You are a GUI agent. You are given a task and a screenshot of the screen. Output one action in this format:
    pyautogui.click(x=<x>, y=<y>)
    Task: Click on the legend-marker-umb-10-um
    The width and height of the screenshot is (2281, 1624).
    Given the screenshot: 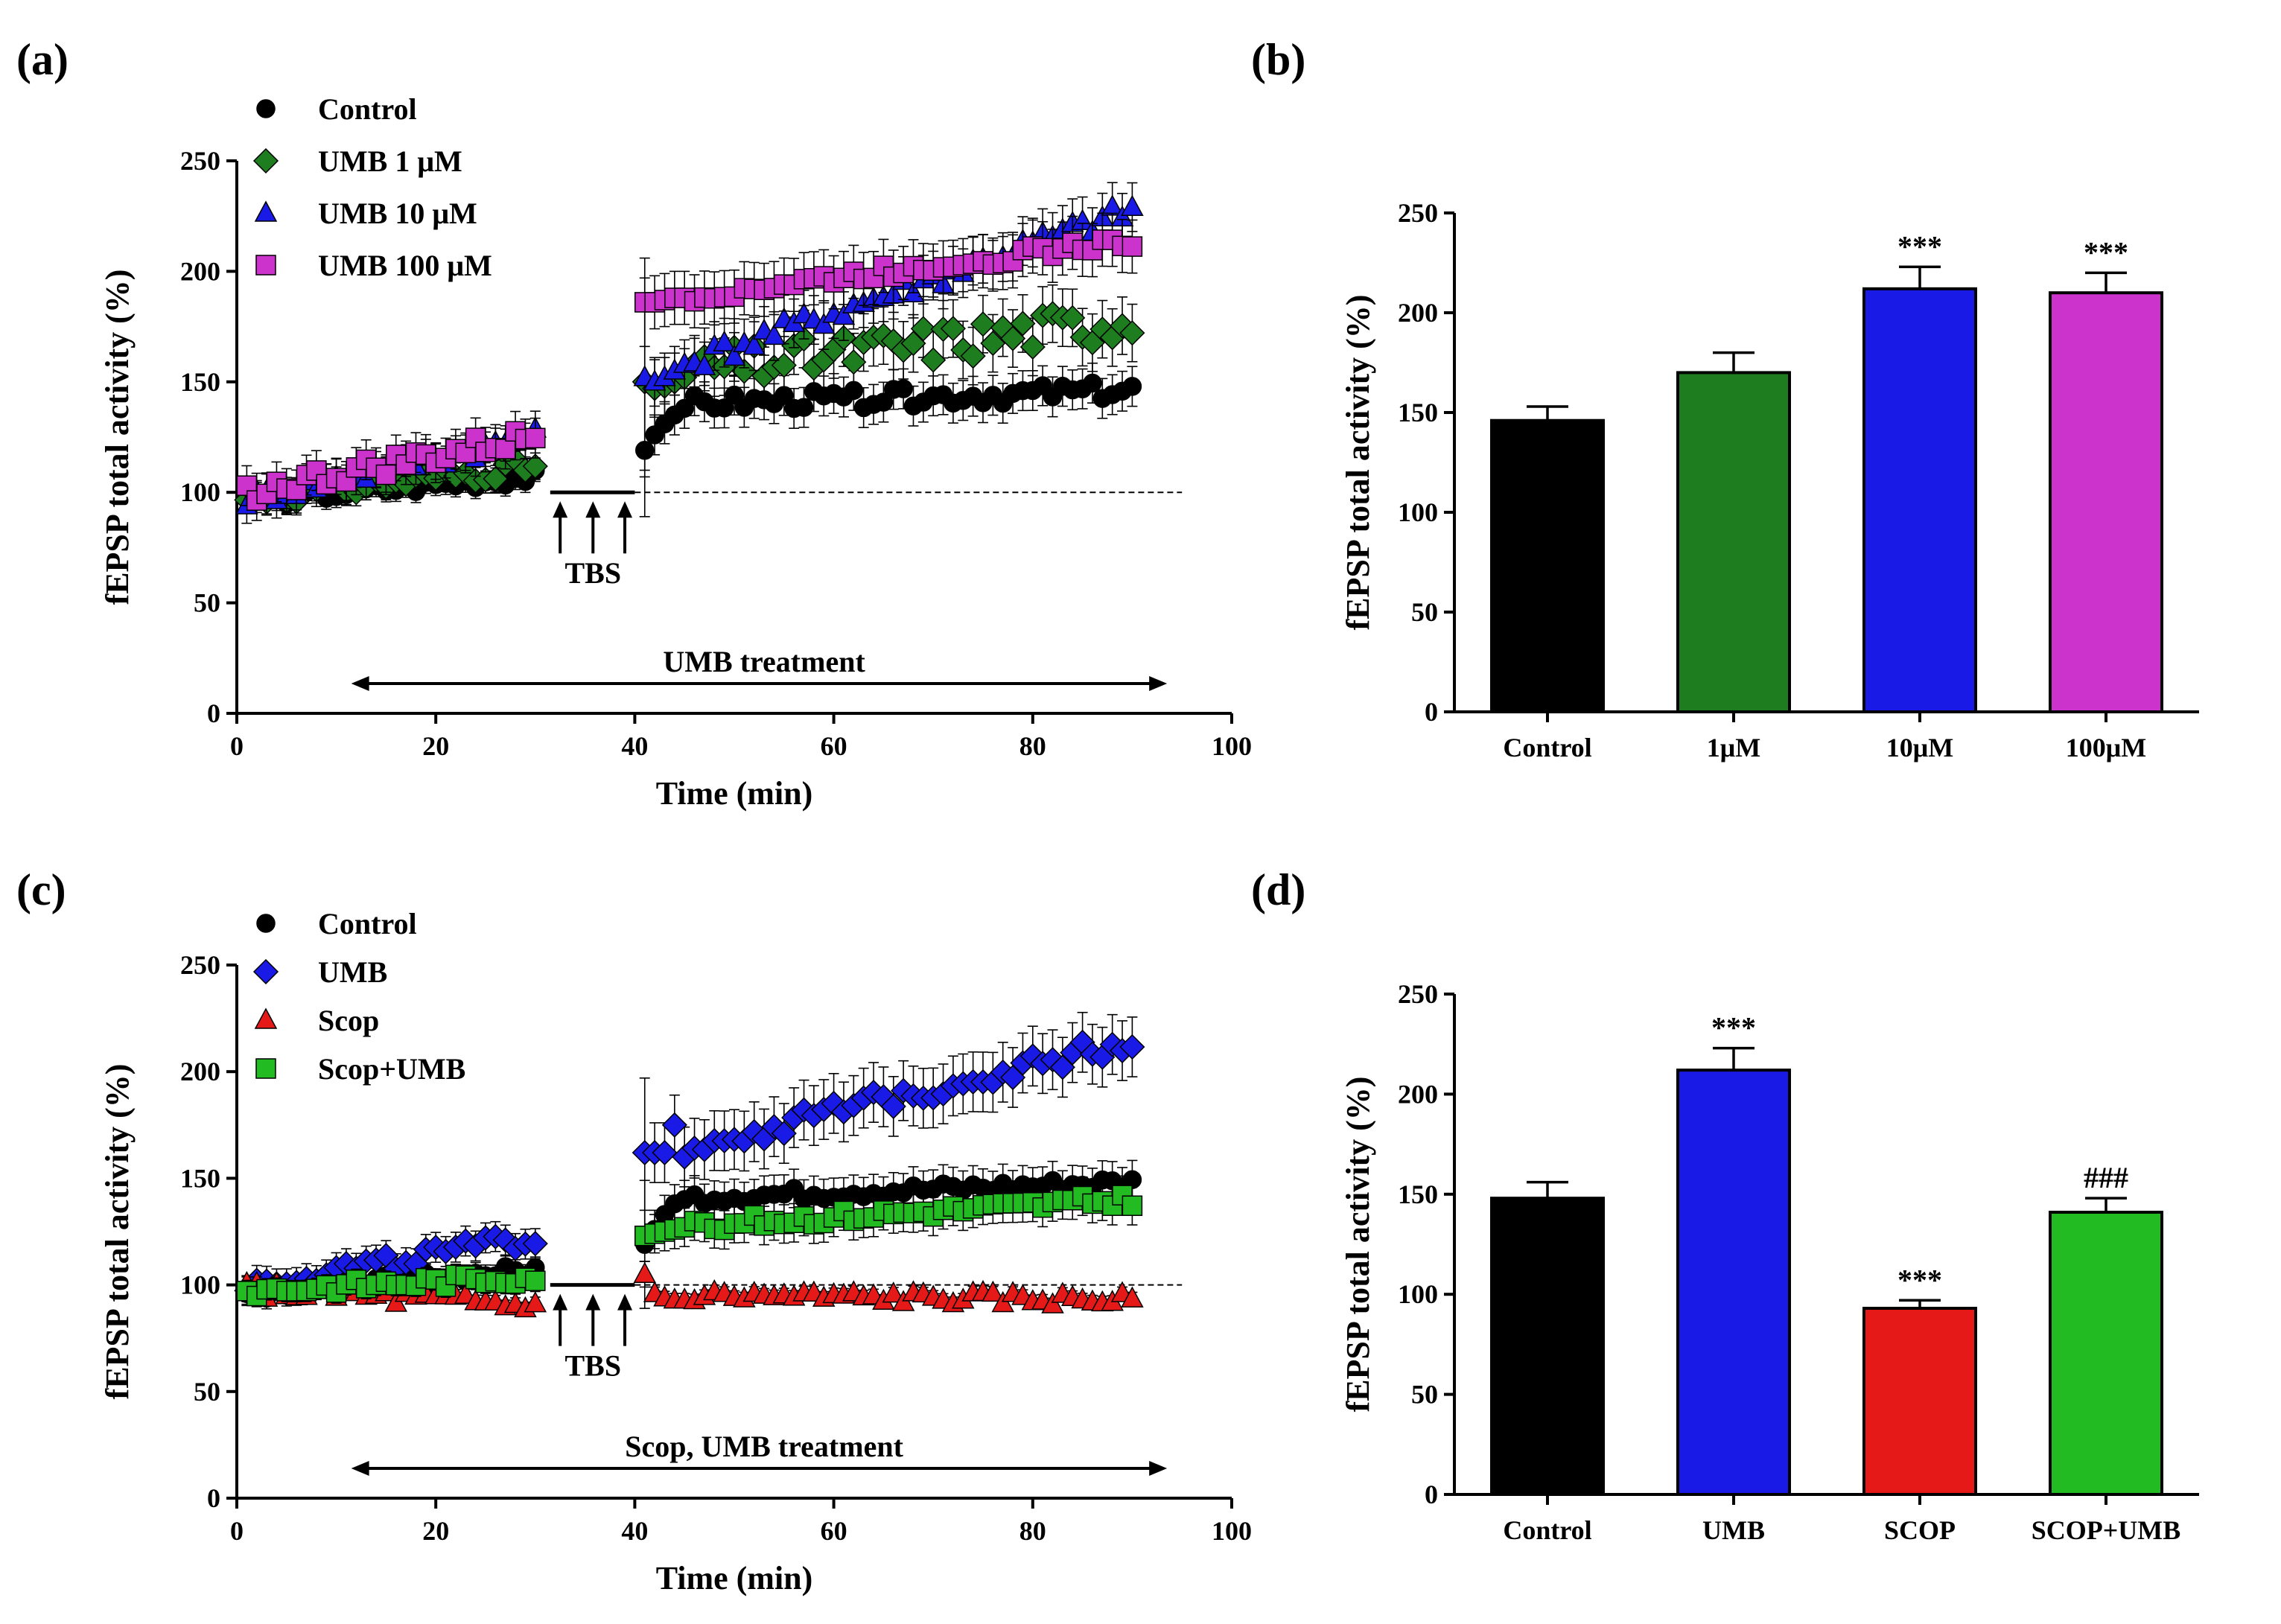 What is the action you would take?
    pyautogui.click(x=266, y=211)
    